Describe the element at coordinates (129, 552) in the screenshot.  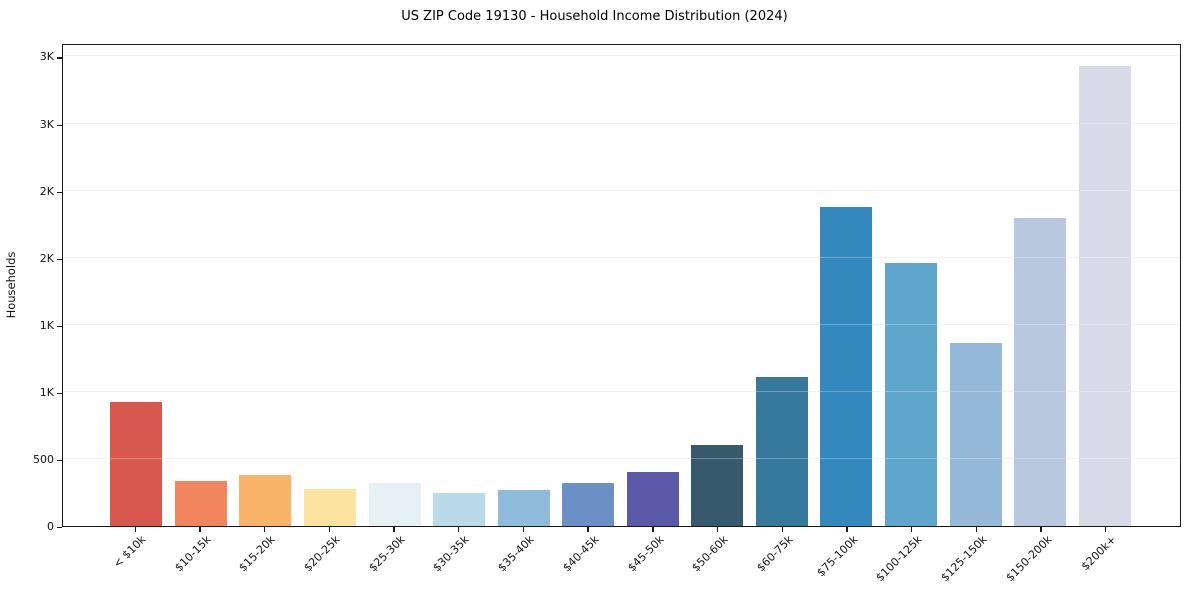
I see `x-tick-label: < $10k` at that location.